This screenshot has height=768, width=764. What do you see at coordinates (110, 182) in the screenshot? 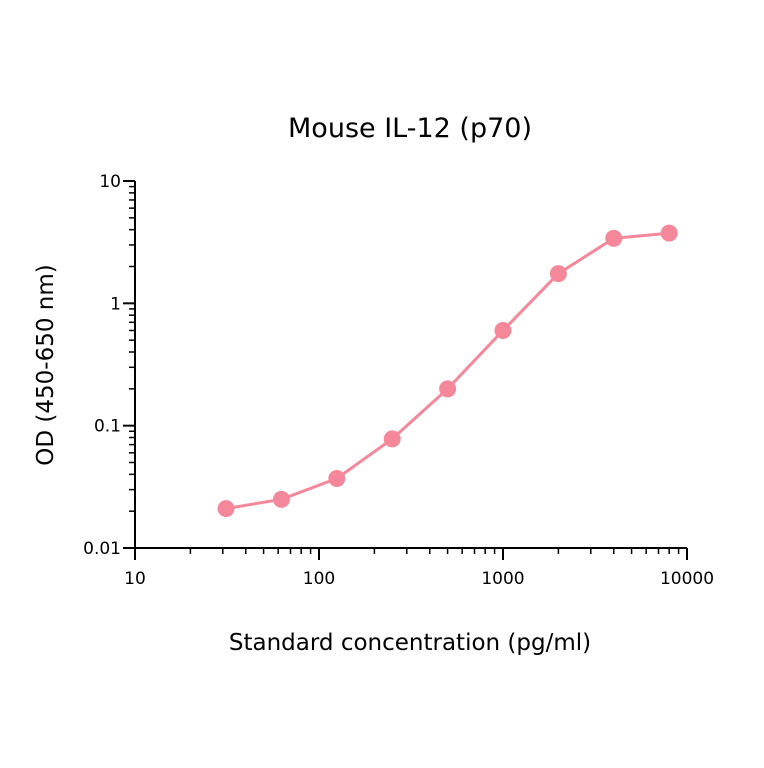
I see `y-tick-label: 10` at bounding box center [110, 182].